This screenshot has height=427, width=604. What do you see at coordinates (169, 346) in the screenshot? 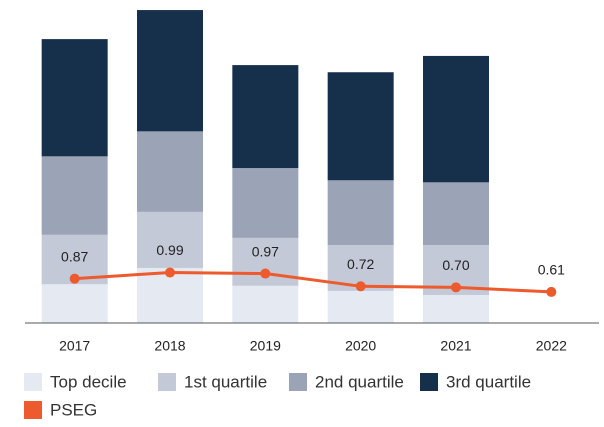
I see `x-tick-label: 2018` at bounding box center [169, 346].